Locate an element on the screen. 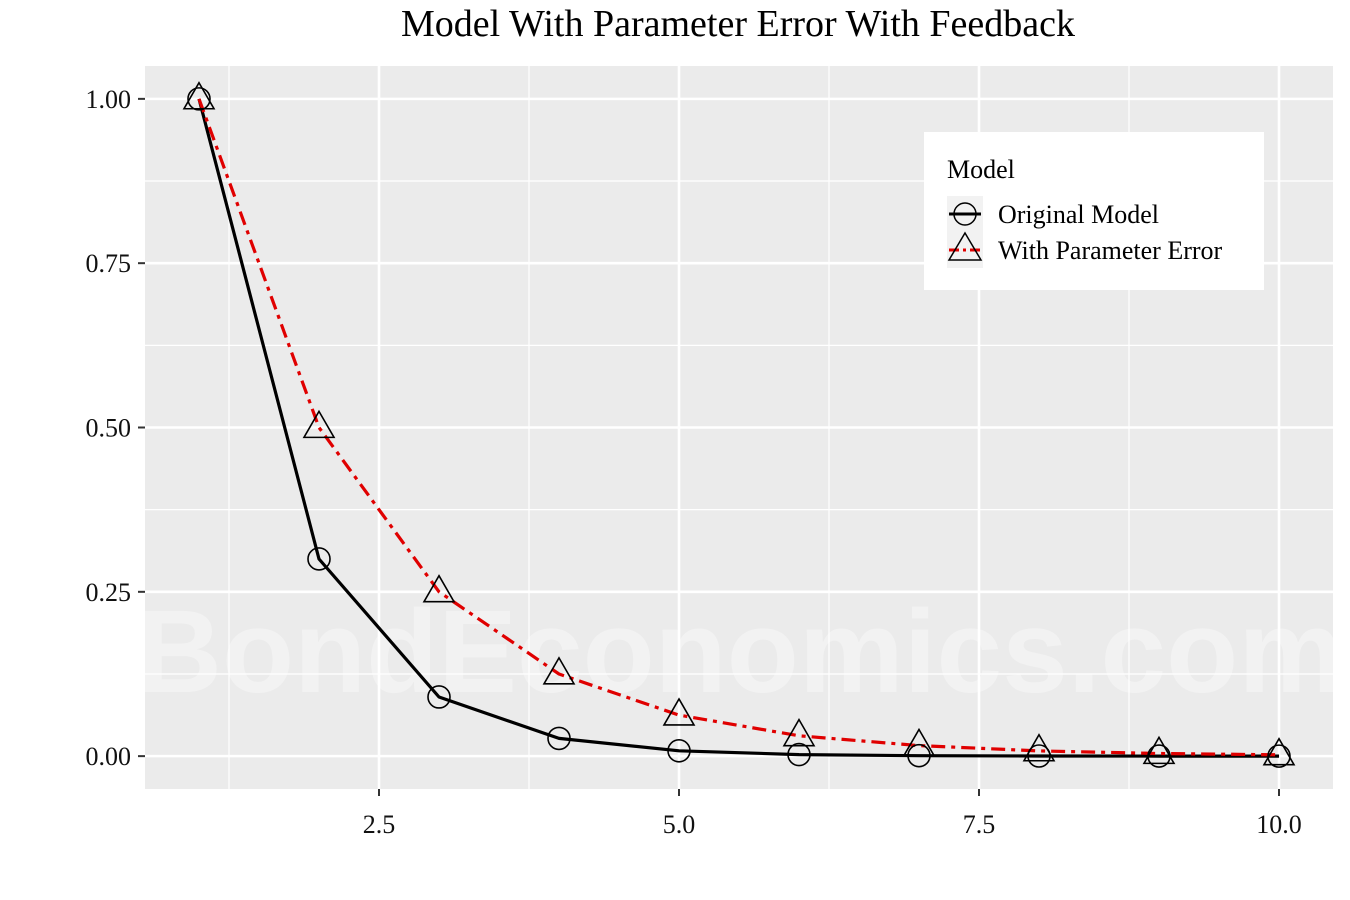 The height and width of the screenshot is (900, 1350). legend-label-error: With Parameter Error is located at coordinates (1110, 250).